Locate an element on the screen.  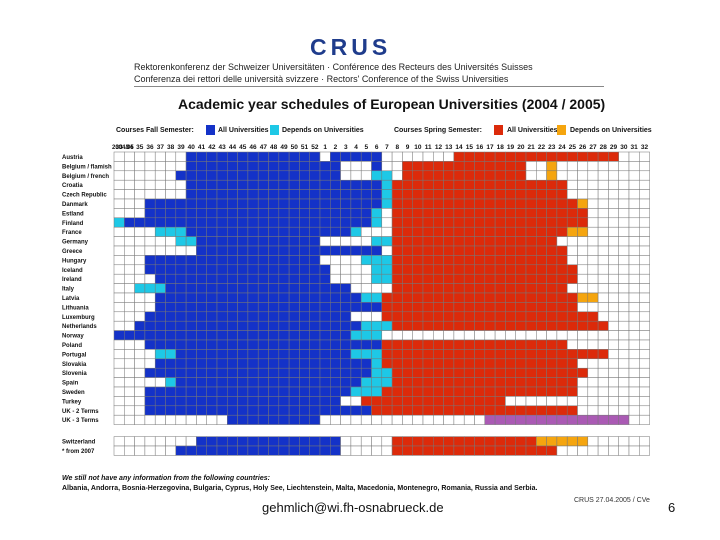
country-label: Finland is located at coordinates (73, 224).